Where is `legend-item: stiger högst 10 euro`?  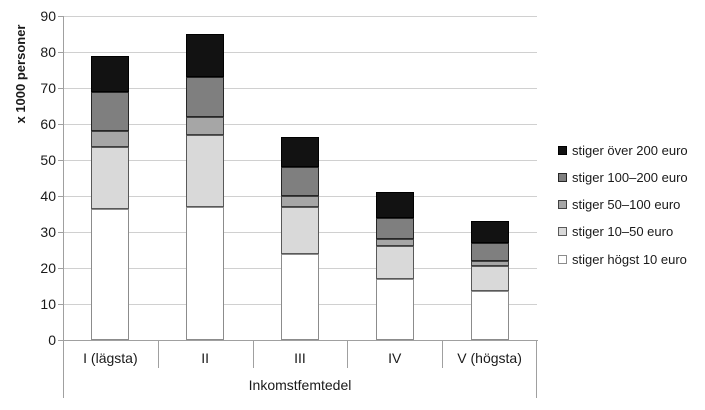
legend-item: stiger högst 10 euro is located at coordinates (622, 259).